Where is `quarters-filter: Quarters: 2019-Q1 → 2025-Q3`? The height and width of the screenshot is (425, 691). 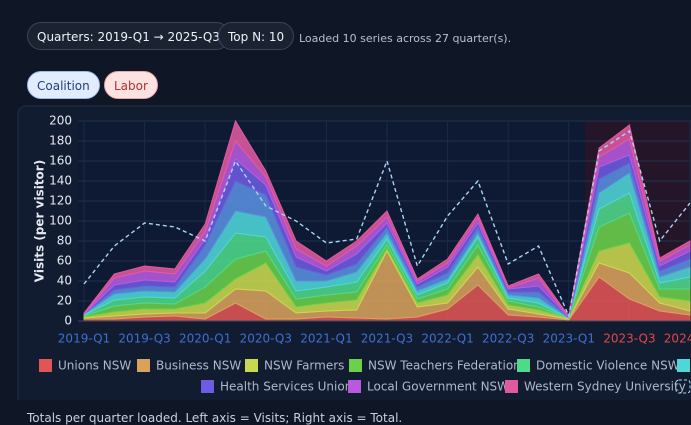 quarters-filter: Quarters: 2019-Q1 → 2025-Q3 is located at coordinates (128, 36).